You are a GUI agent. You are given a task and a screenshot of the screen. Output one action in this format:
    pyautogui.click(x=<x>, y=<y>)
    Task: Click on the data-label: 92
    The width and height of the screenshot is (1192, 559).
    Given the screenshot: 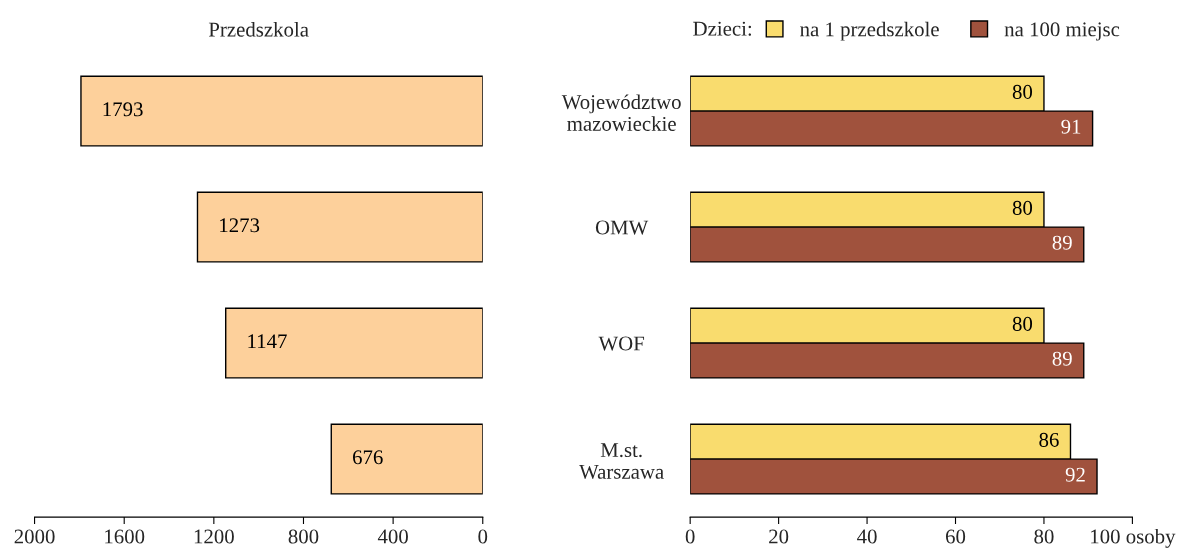 What is the action you would take?
    pyautogui.click(x=1075, y=474)
    